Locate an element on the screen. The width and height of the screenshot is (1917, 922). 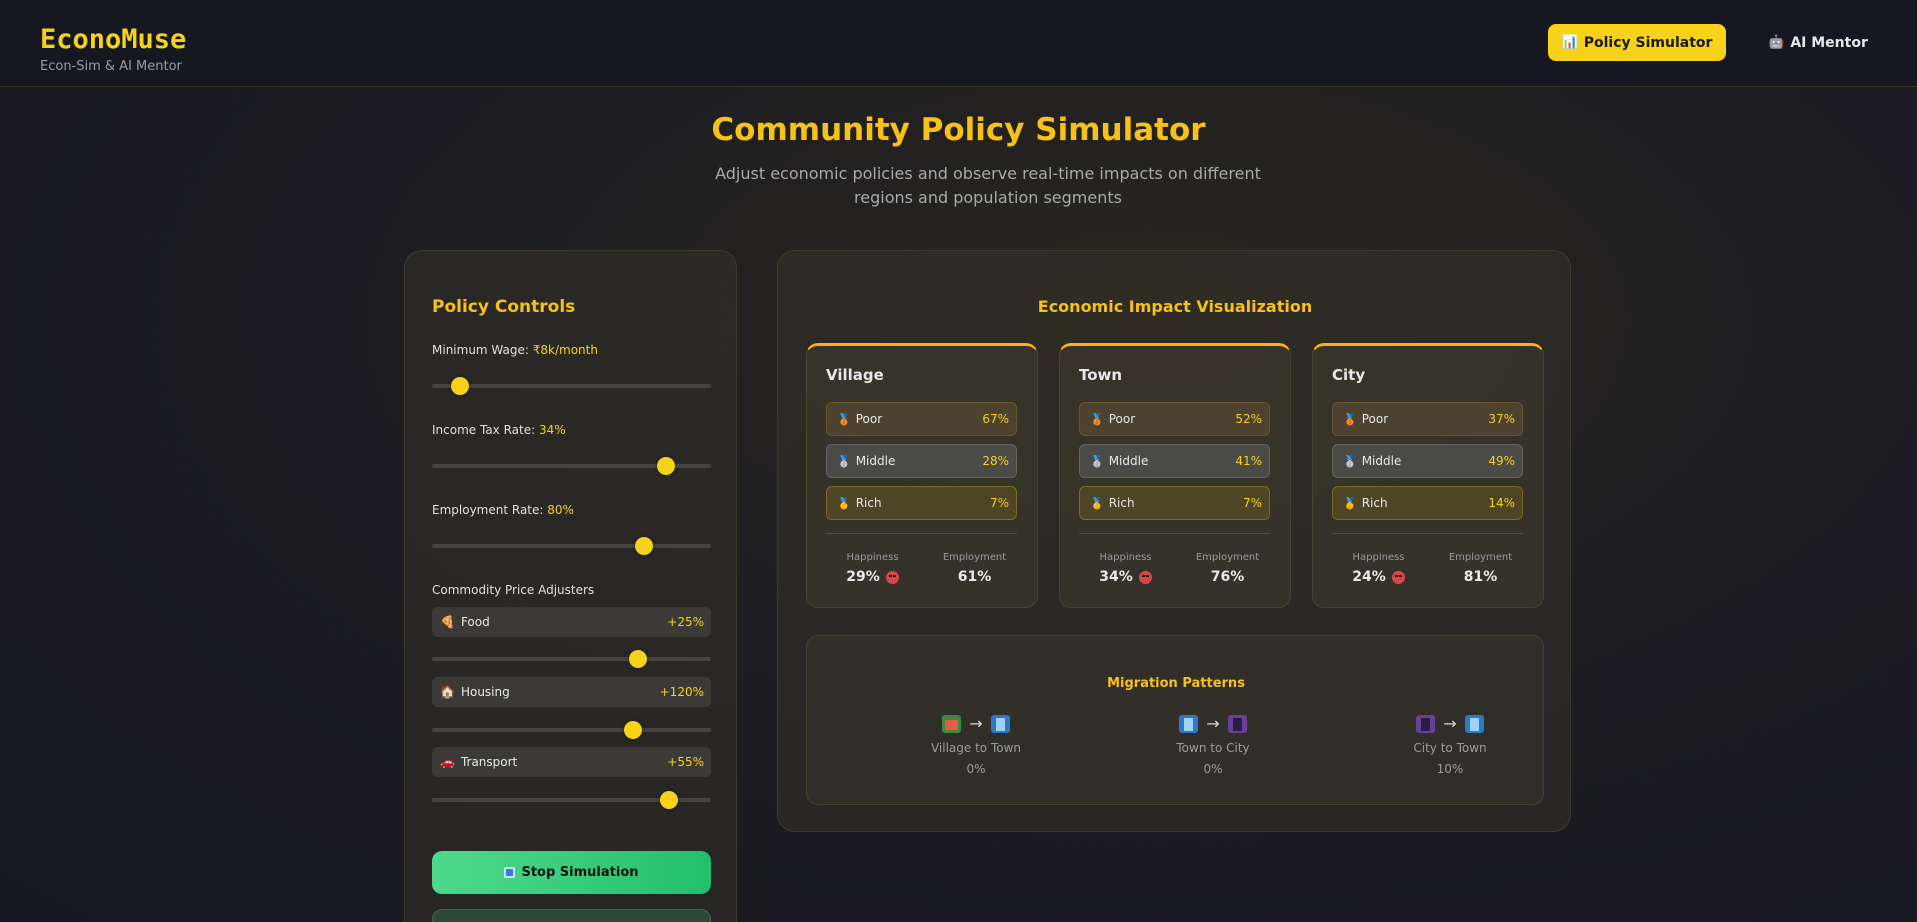
employment-rate-slider is located at coordinates (571, 546).